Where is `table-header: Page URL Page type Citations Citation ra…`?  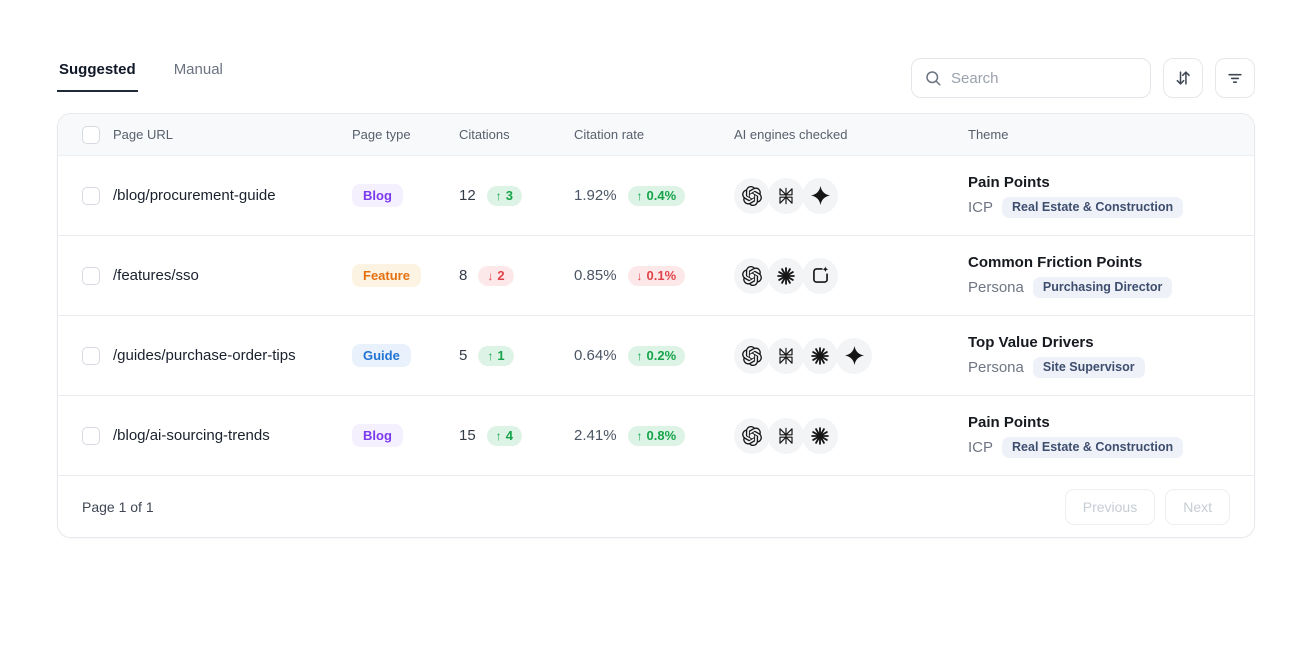
table-header: Page URL Page type Citations Citation ra… is located at coordinates (656, 135).